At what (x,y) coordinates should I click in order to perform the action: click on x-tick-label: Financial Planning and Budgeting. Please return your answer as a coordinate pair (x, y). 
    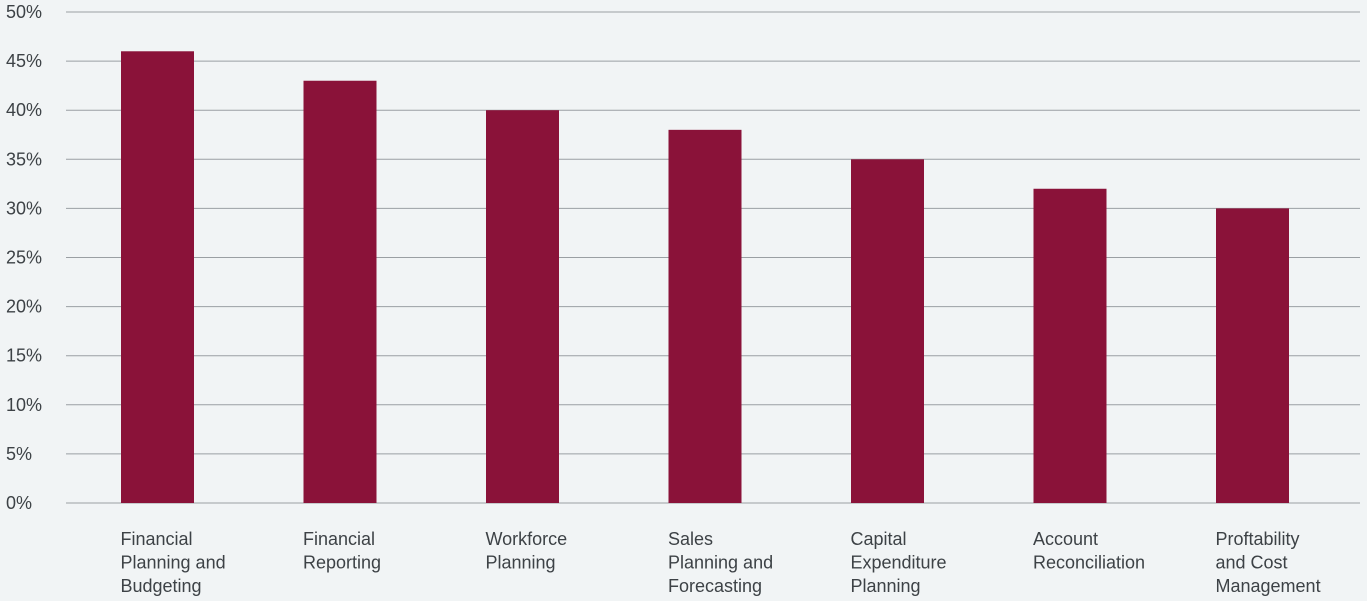
    Looking at the image, I should click on (173, 562).